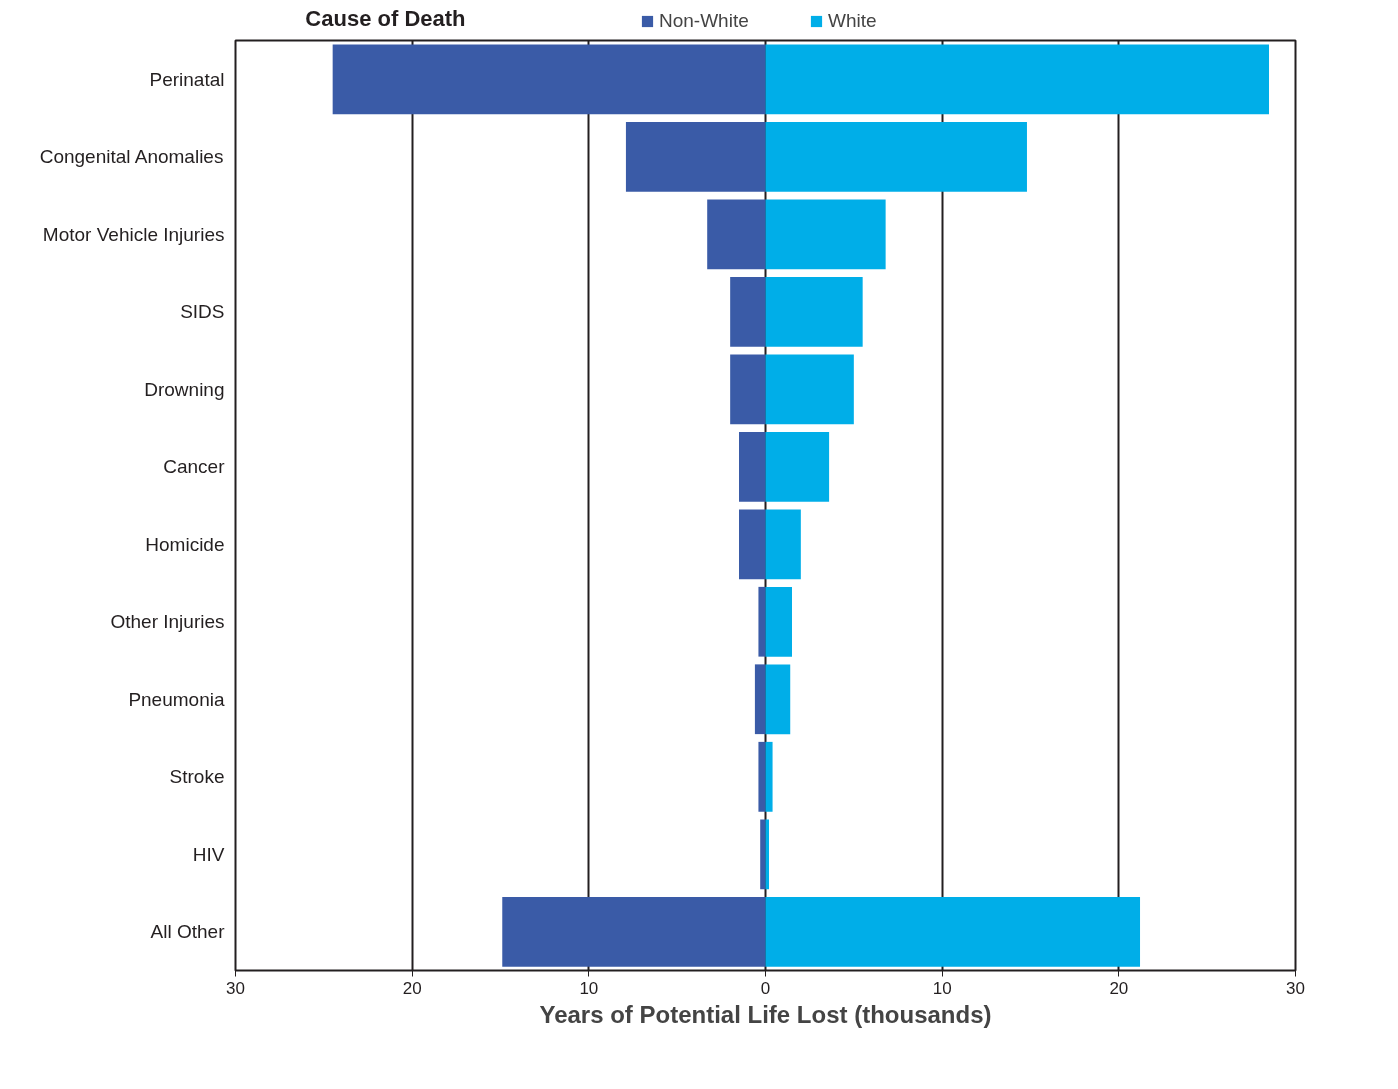 Image resolution: width=1398 pixels, height=1089 pixels. I want to click on y-tick-label: Drowning, so click(184, 389).